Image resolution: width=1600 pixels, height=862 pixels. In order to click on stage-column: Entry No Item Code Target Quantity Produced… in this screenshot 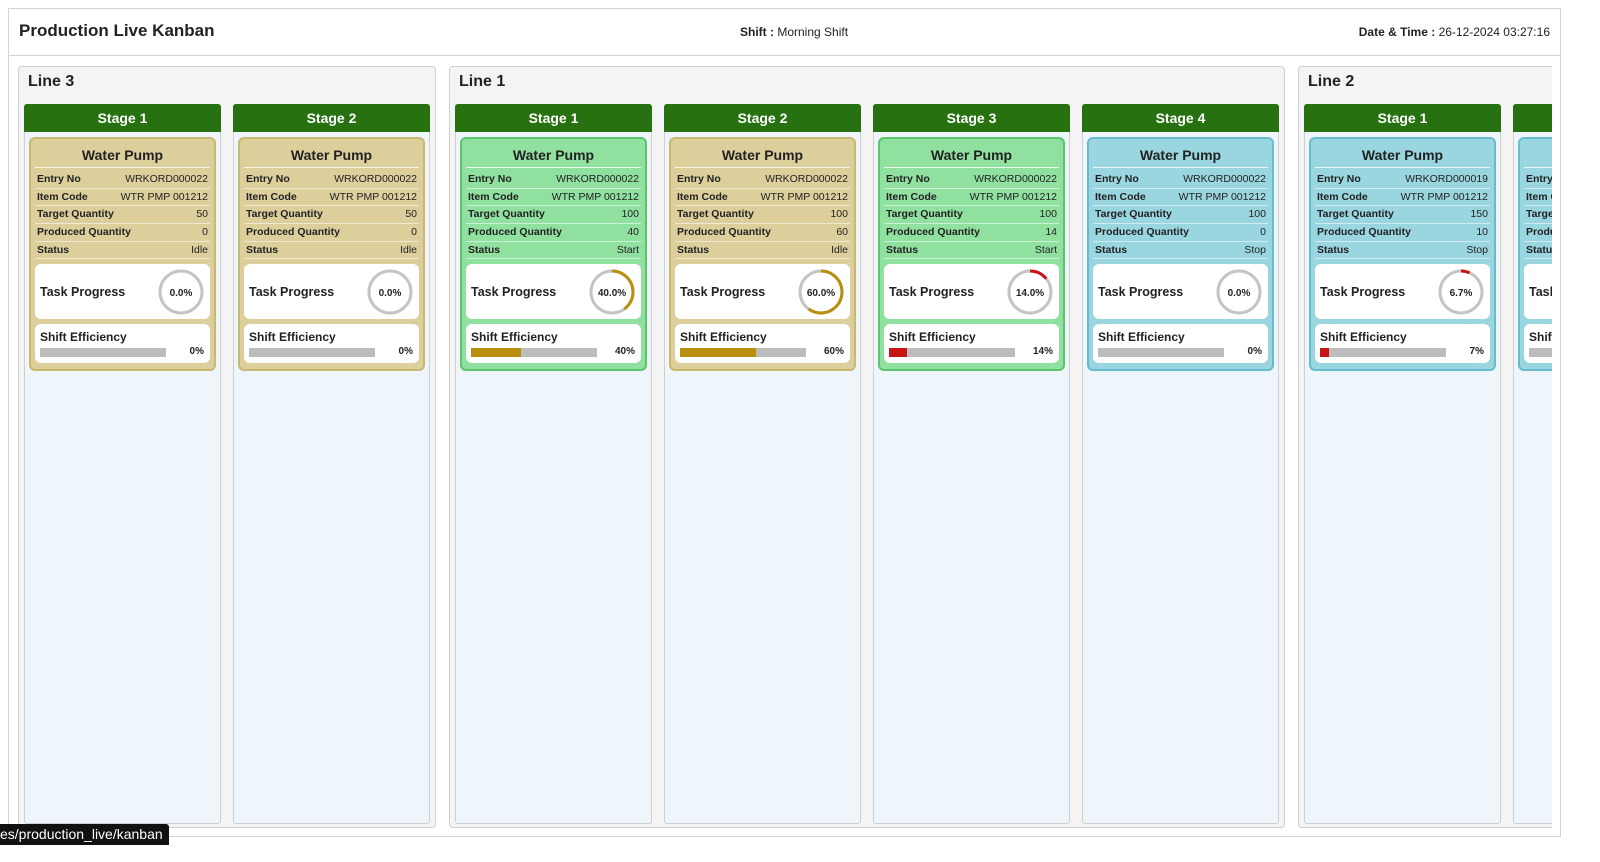, I will do `click(1532, 464)`.